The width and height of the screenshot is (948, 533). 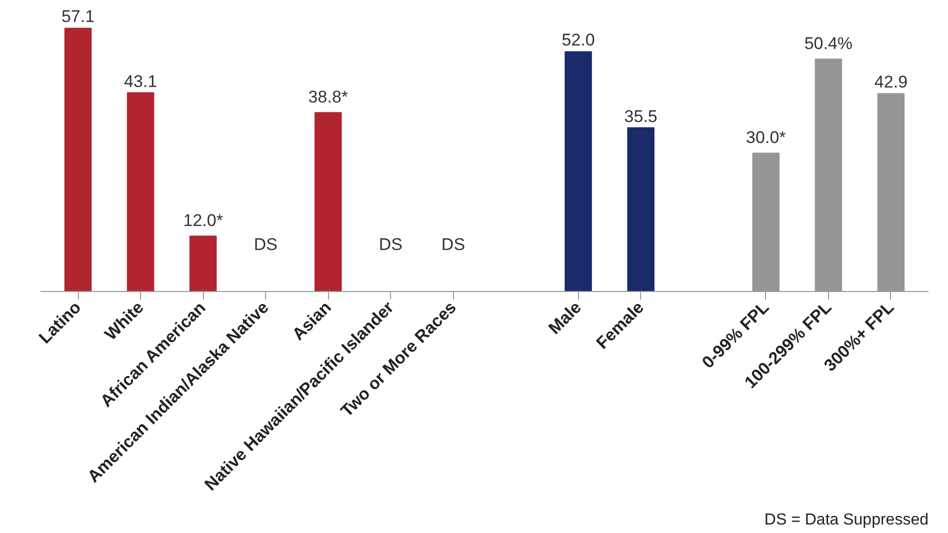 What do you see at coordinates (578, 40) in the screenshot?
I see `data-label: 52.0` at bounding box center [578, 40].